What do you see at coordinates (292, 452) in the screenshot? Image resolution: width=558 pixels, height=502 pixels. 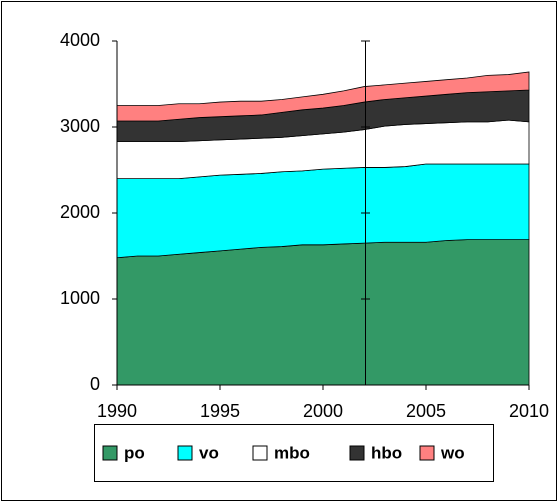 I see `legend-label: mbo` at bounding box center [292, 452].